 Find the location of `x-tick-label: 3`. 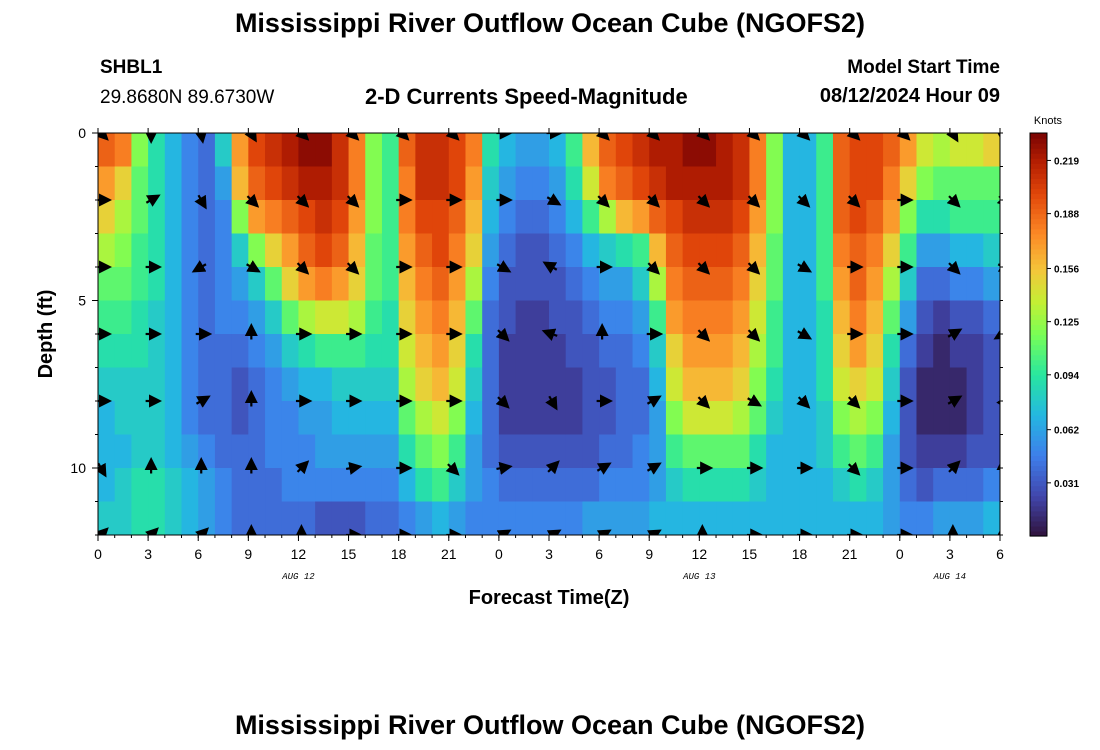

x-tick-label: 3 is located at coordinates (549, 554).